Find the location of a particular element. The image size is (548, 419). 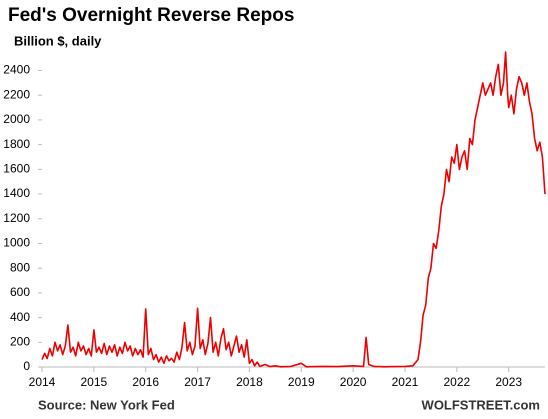

x-tick-label: 2016 is located at coordinates (145, 382).